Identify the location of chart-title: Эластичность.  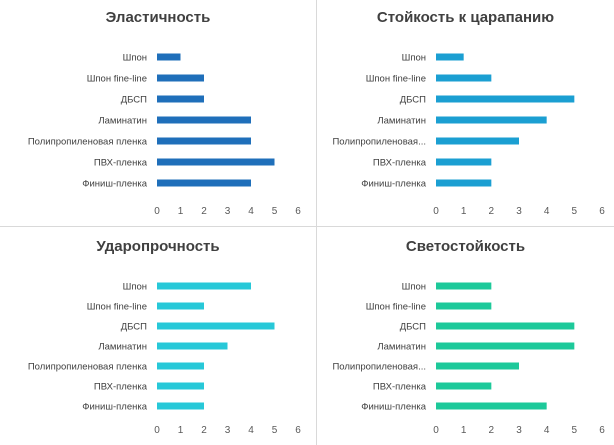
(158, 17).